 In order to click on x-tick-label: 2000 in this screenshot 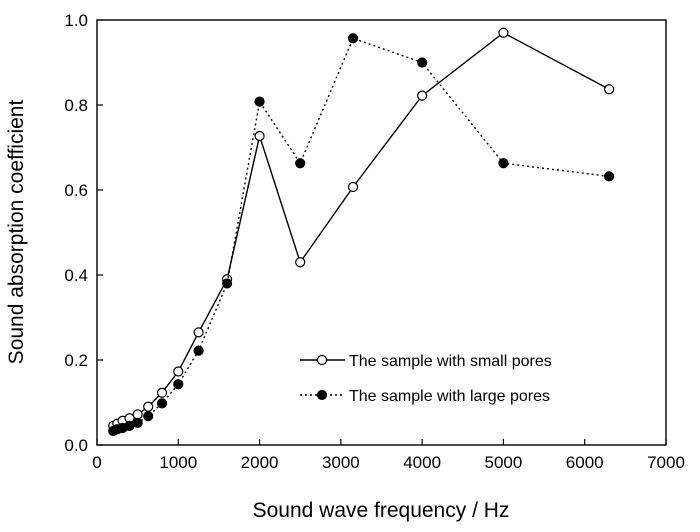, I will do `click(260, 462)`.